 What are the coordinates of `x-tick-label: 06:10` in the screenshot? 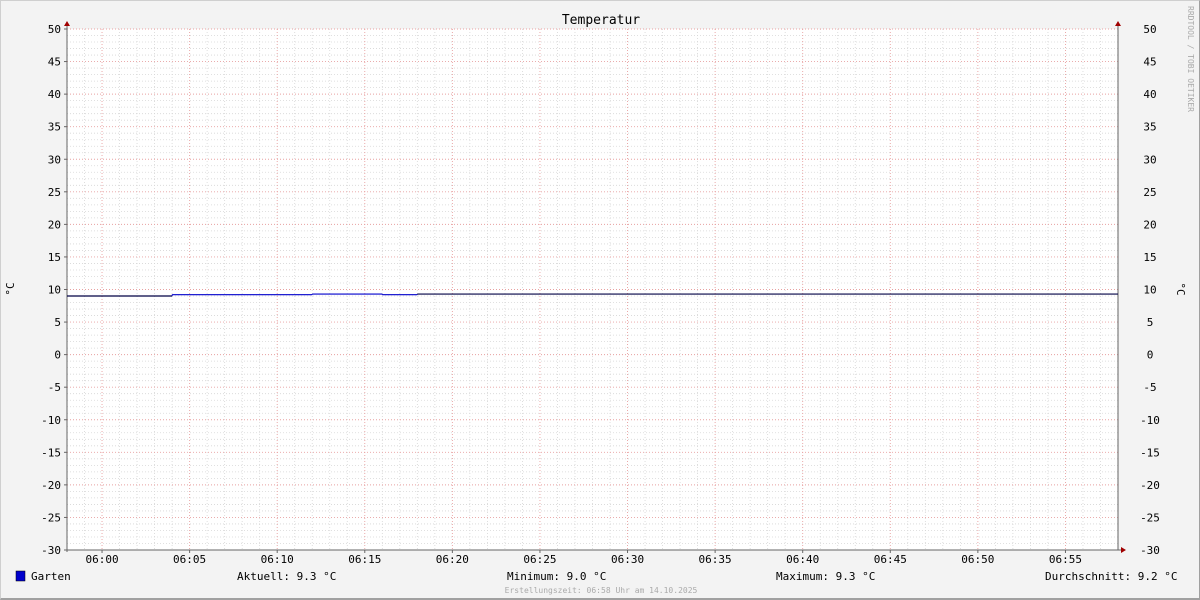 It's located at (277, 559).